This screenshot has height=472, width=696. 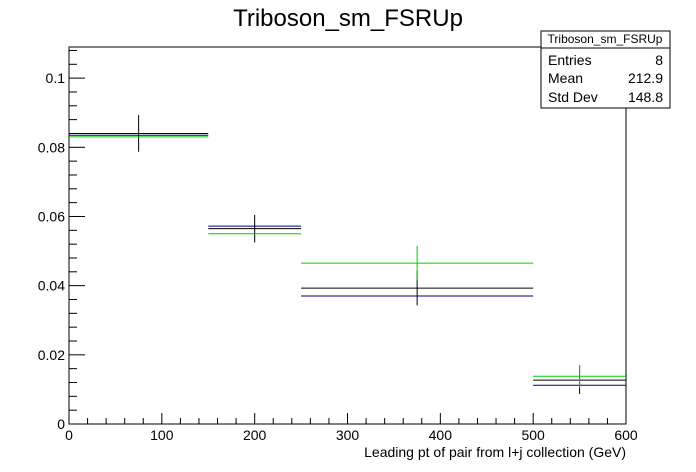 I want to click on x-tick-label: 100, so click(x=162, y=435).